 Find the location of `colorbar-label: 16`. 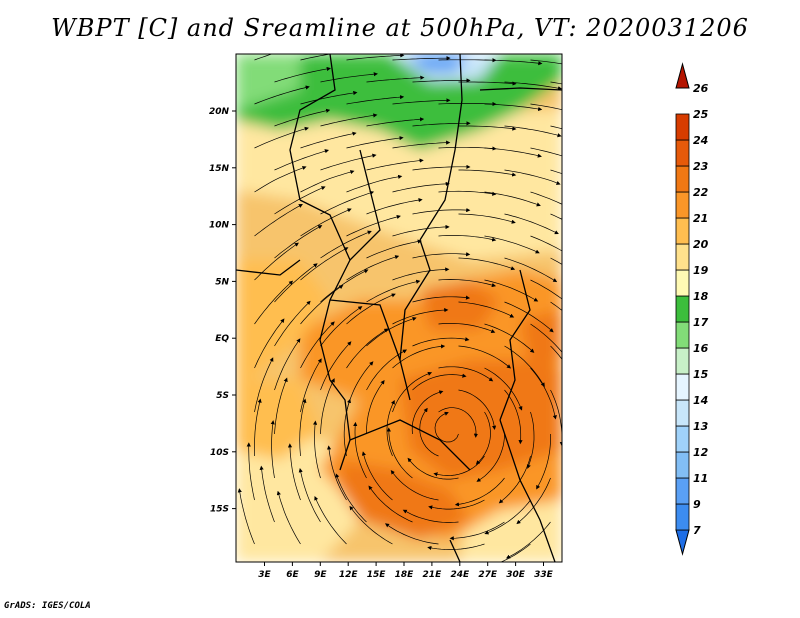

colorbar-label: 16 is located at coordinates (701, 348).